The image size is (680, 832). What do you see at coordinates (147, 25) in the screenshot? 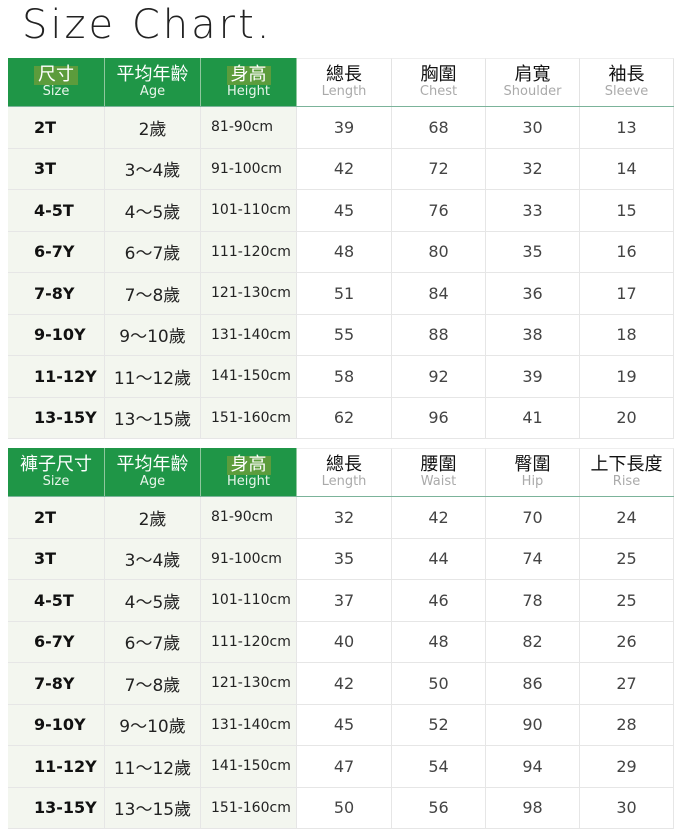
I see `page-title: Size Chart.` at bounding box center [147, 25].